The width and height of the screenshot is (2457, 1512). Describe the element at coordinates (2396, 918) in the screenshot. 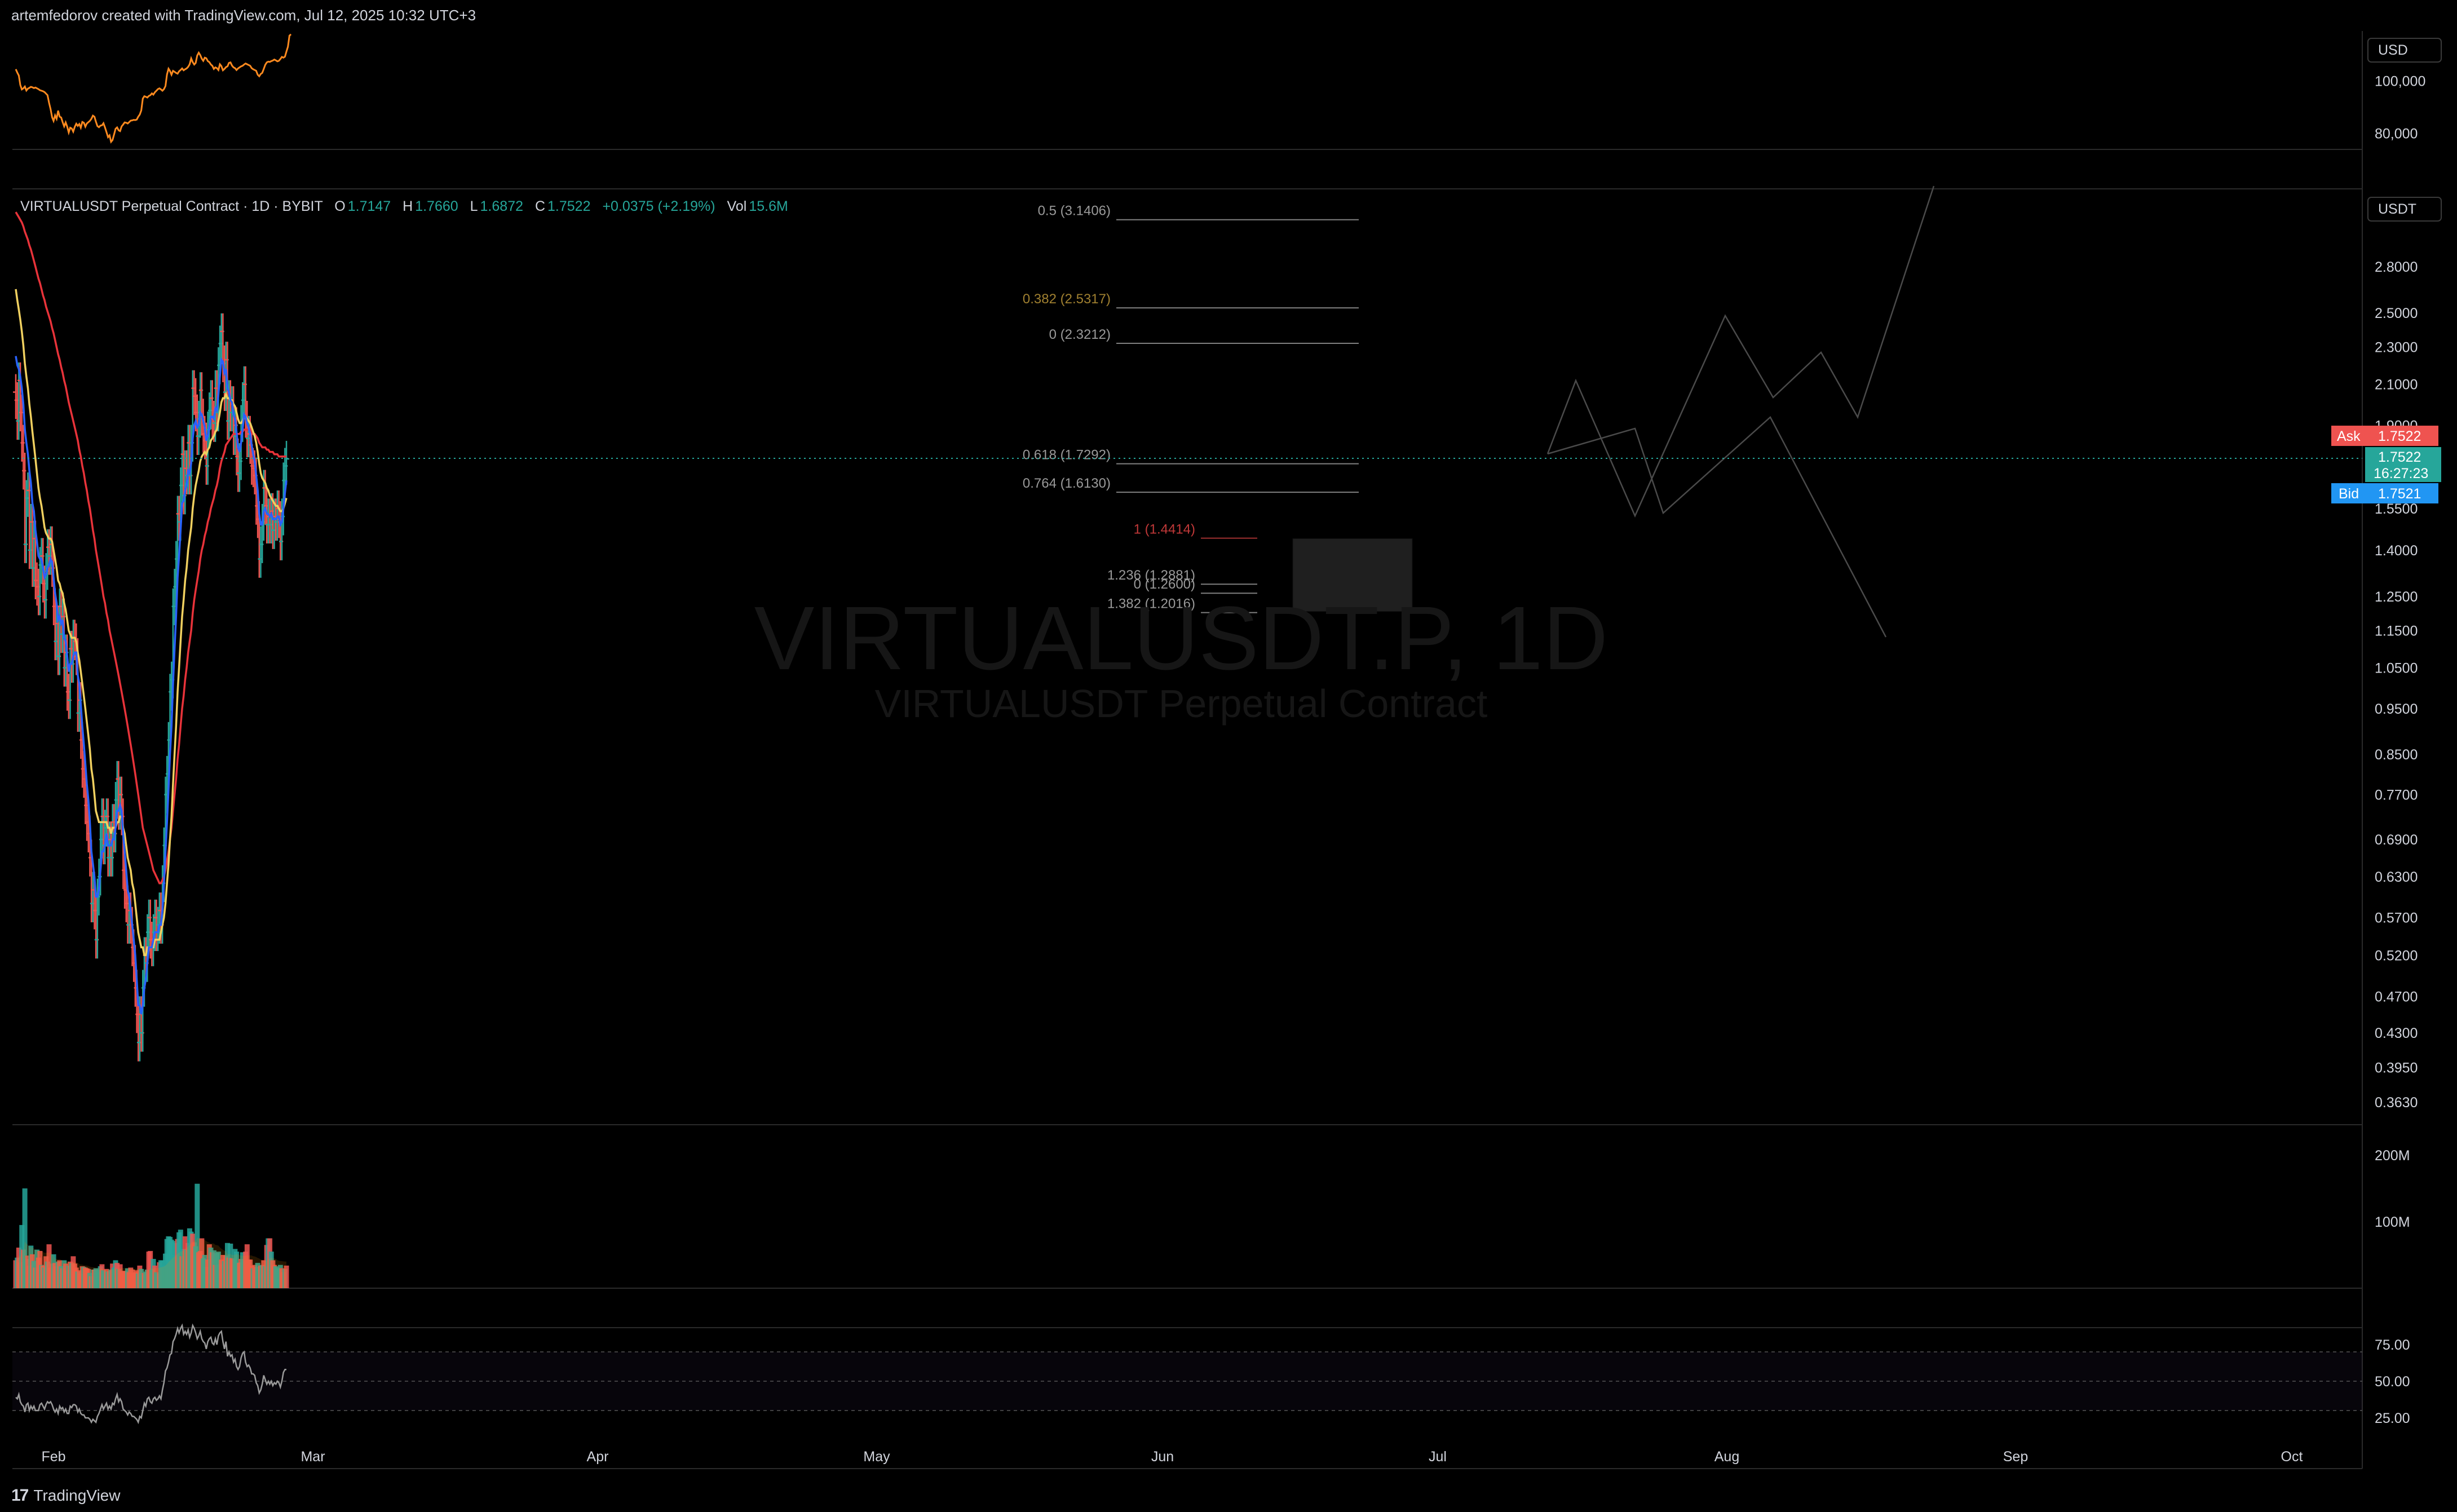

I see `price-axis-tick-16: 0.5700` at that location.